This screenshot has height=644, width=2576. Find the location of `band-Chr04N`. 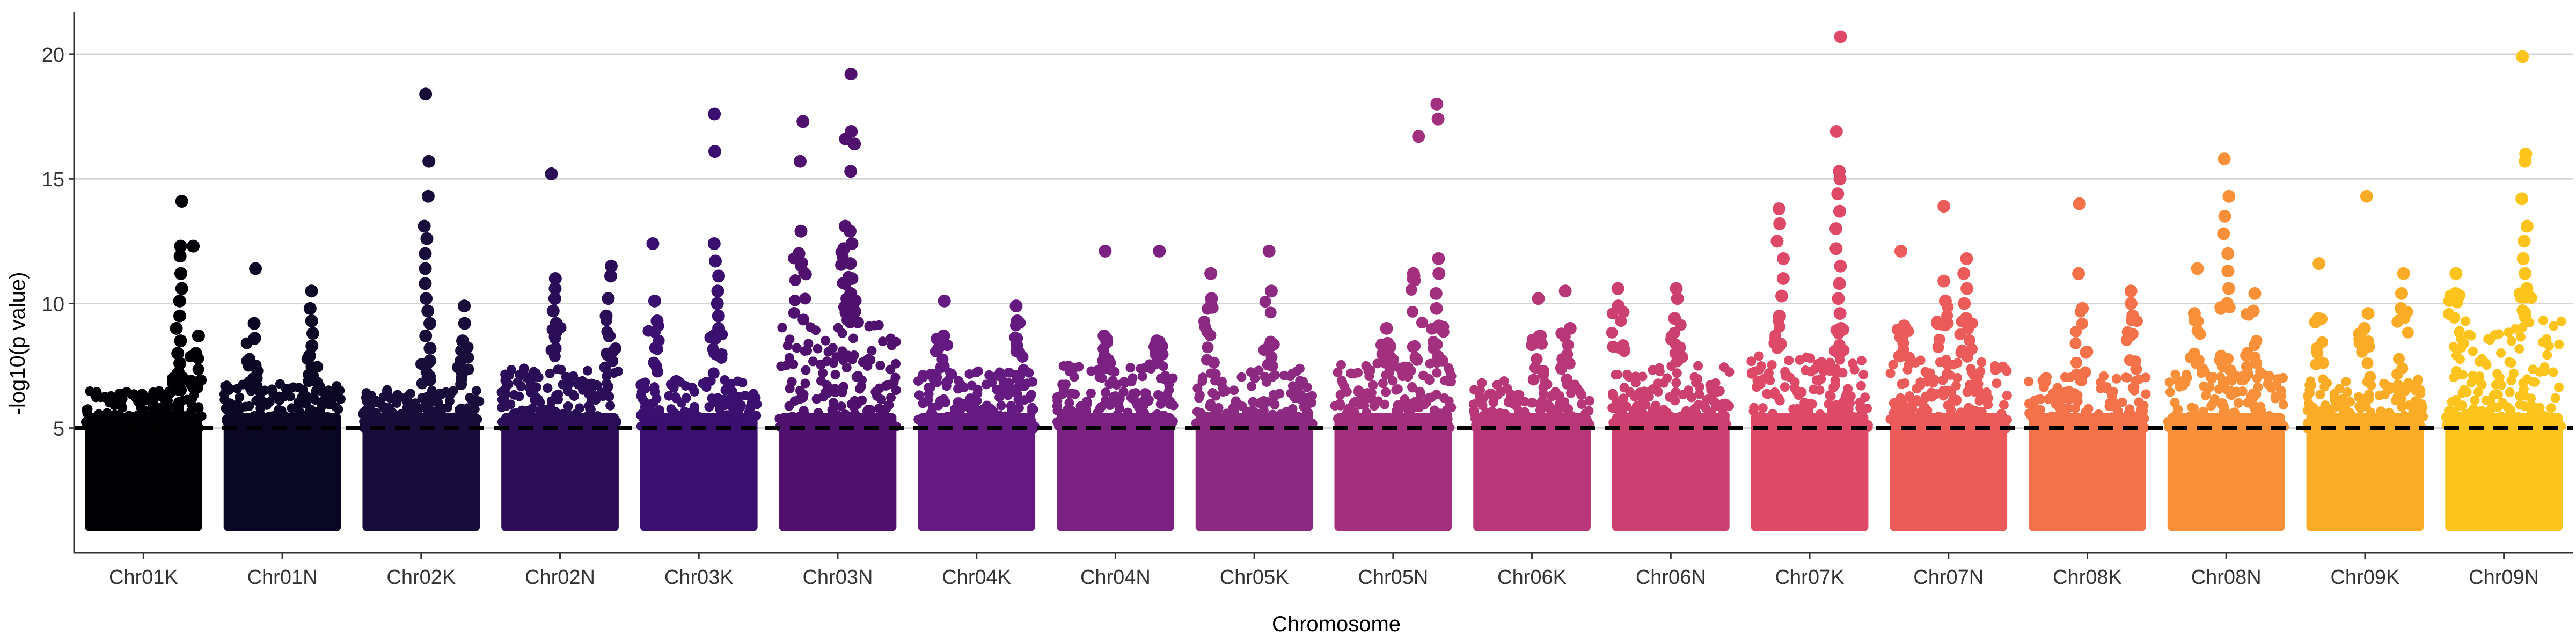

band-Chr04N is located at coordinates (1115, 472).